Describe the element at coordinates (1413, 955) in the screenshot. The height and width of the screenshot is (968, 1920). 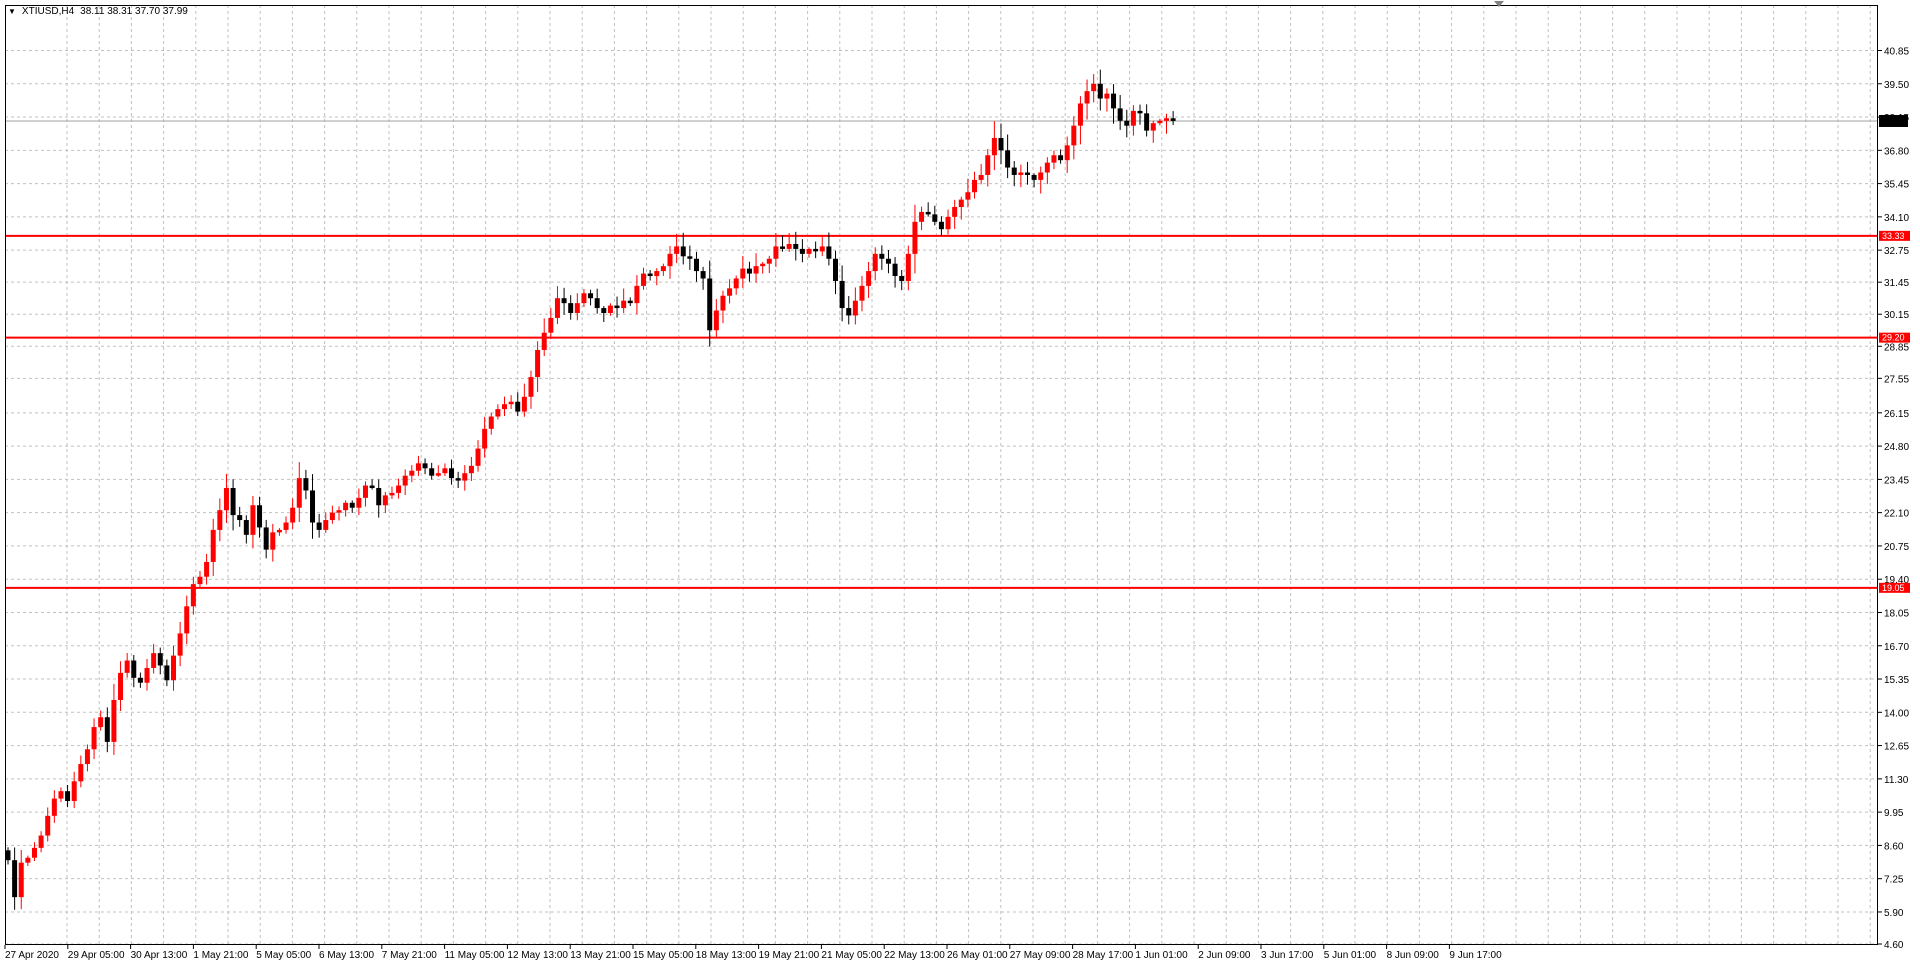
I see `x-tick-label: 8 Jun 09:00` at that location.